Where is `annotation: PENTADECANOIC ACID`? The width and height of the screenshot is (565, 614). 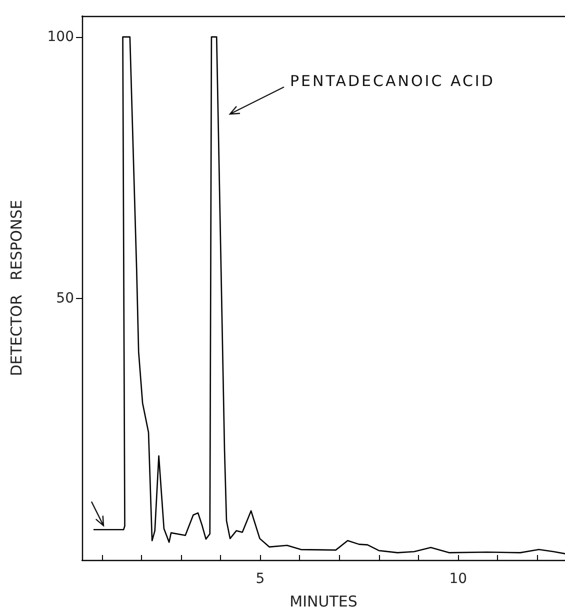
annotation: PENTADECANOIC ACID is located at coordinates (392, 81).